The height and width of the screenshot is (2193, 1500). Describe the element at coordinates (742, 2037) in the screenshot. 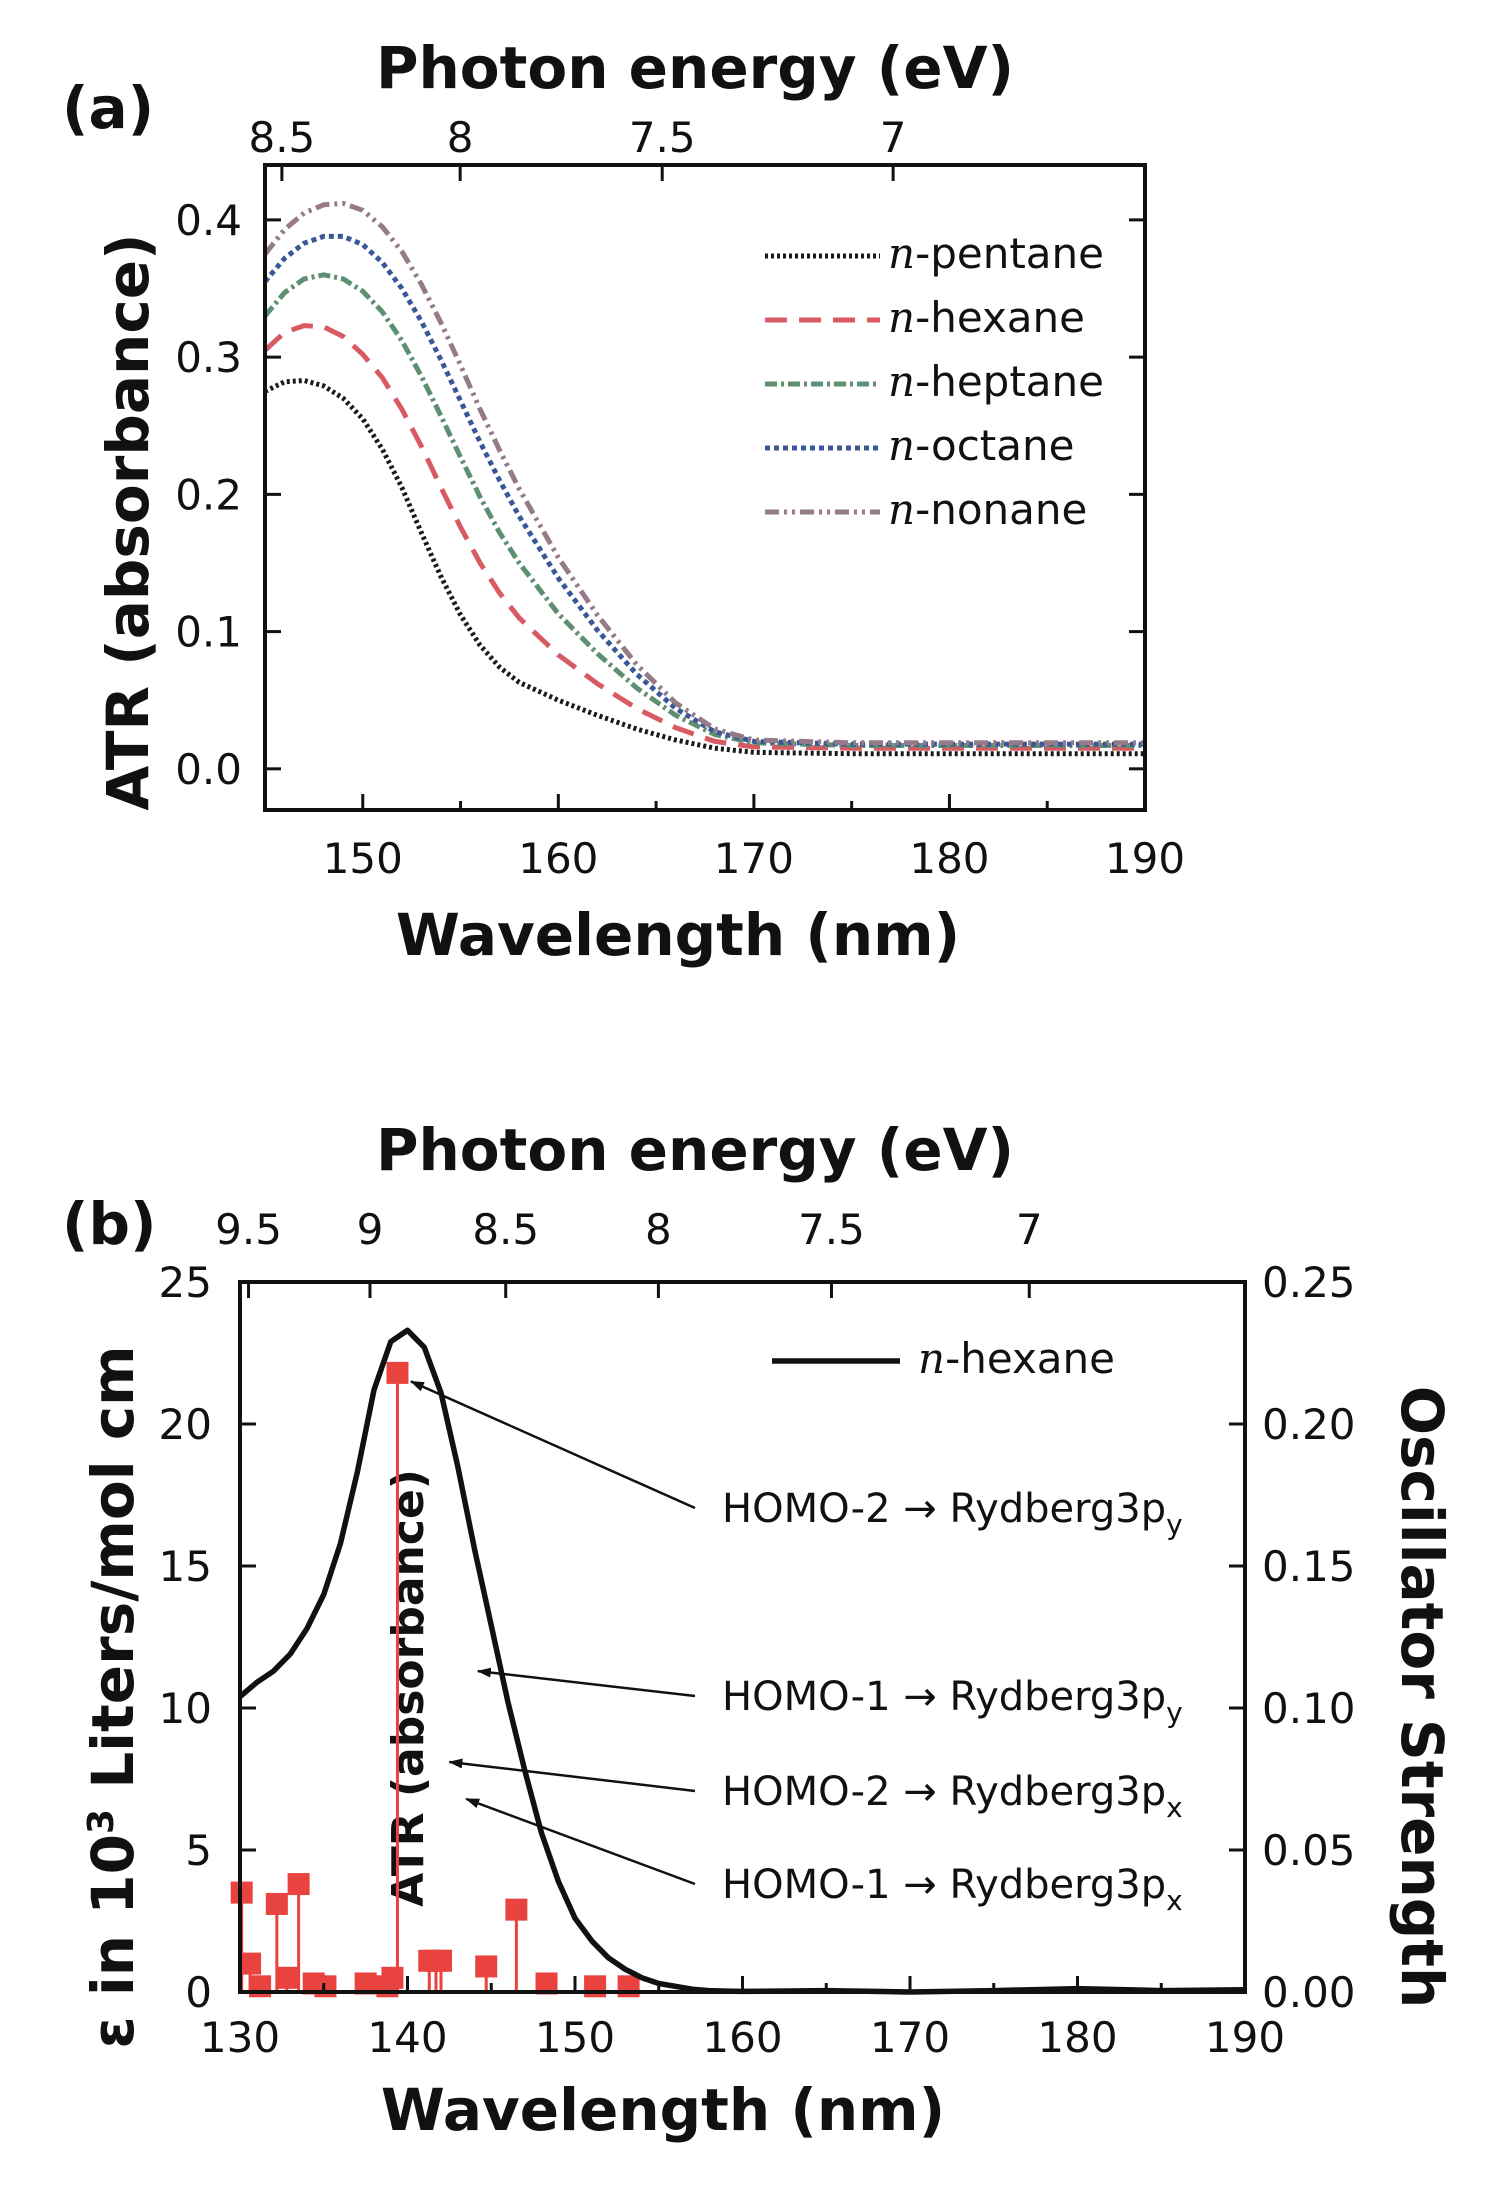

I see `panel-b-x-tick-label: 160` at that location.